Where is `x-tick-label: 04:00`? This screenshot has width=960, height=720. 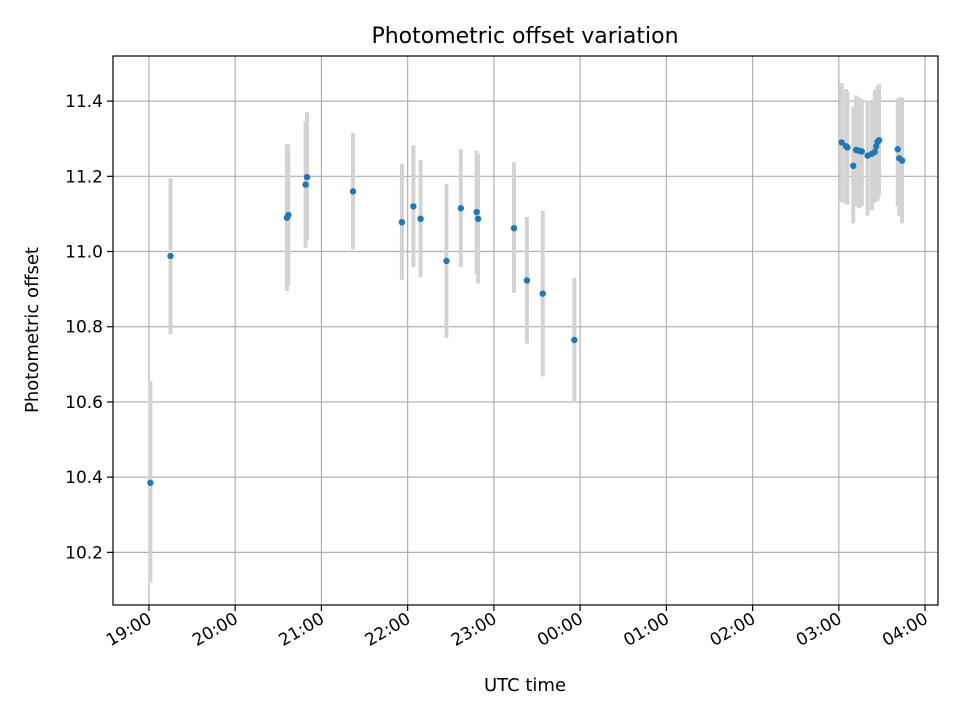 x-tick-label: 04:00 is located at coordinates (905, 630).